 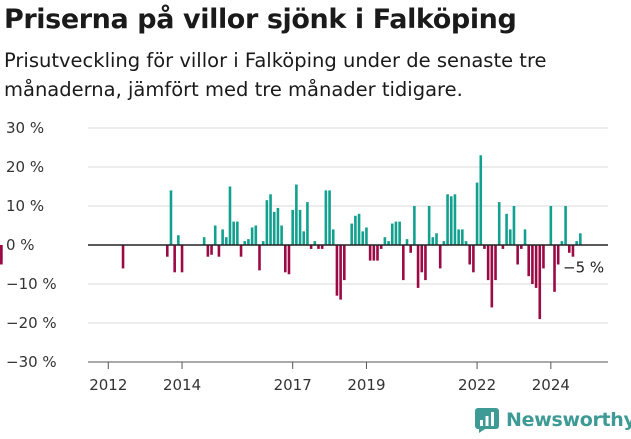 What do you see at coordinates (20, 245) in the screenshot?
I see `y-tick-label: 0 %` at bounding box center [20, 245].